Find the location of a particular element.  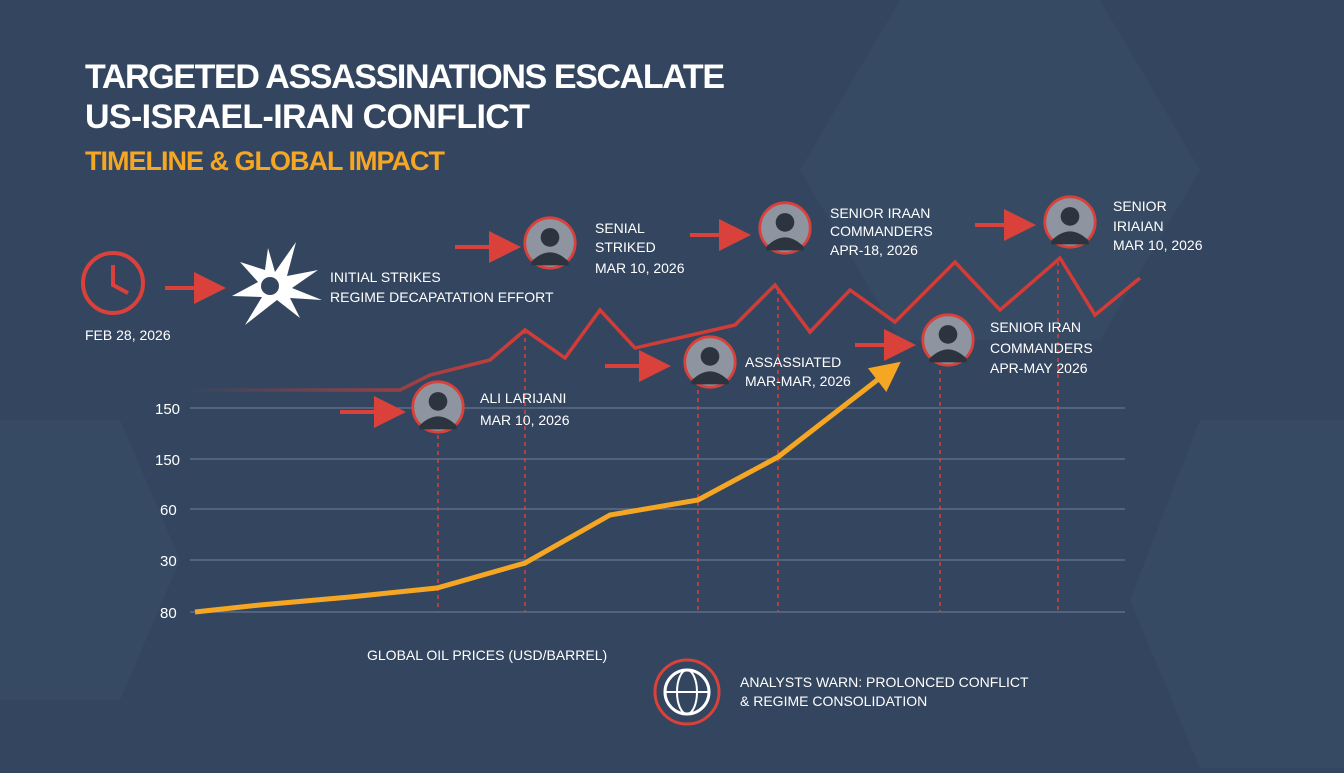

axis-label: 30 is located at coordinates (168, 561).